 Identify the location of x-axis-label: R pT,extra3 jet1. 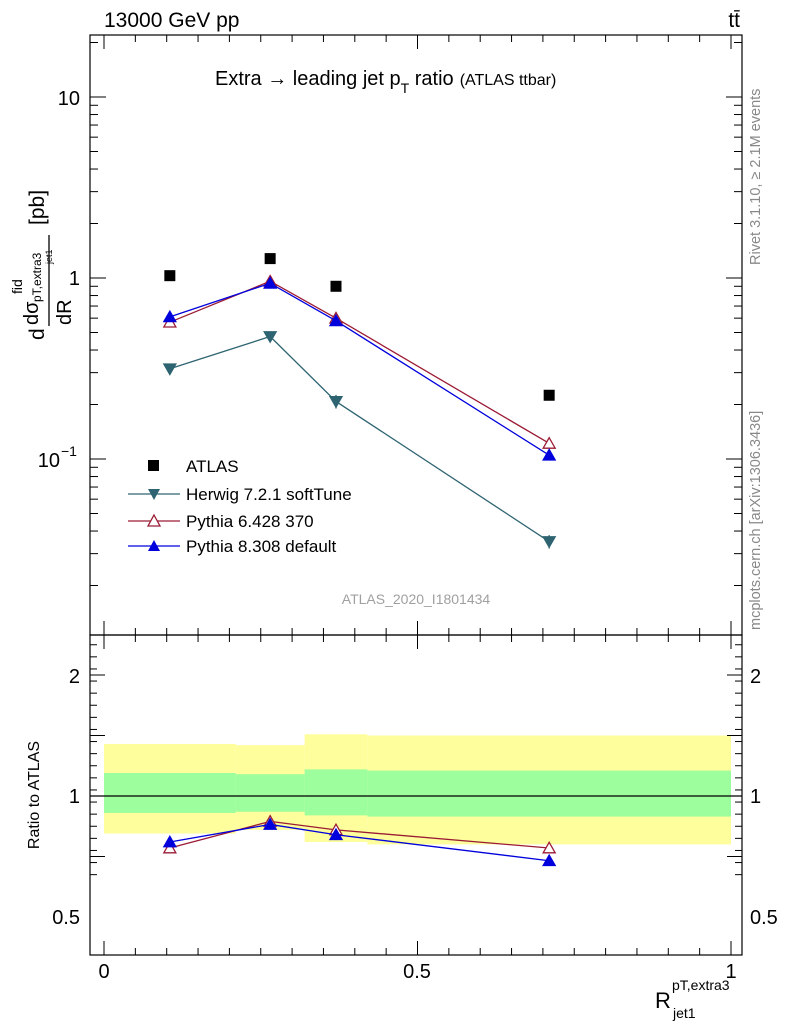
(692, 999).